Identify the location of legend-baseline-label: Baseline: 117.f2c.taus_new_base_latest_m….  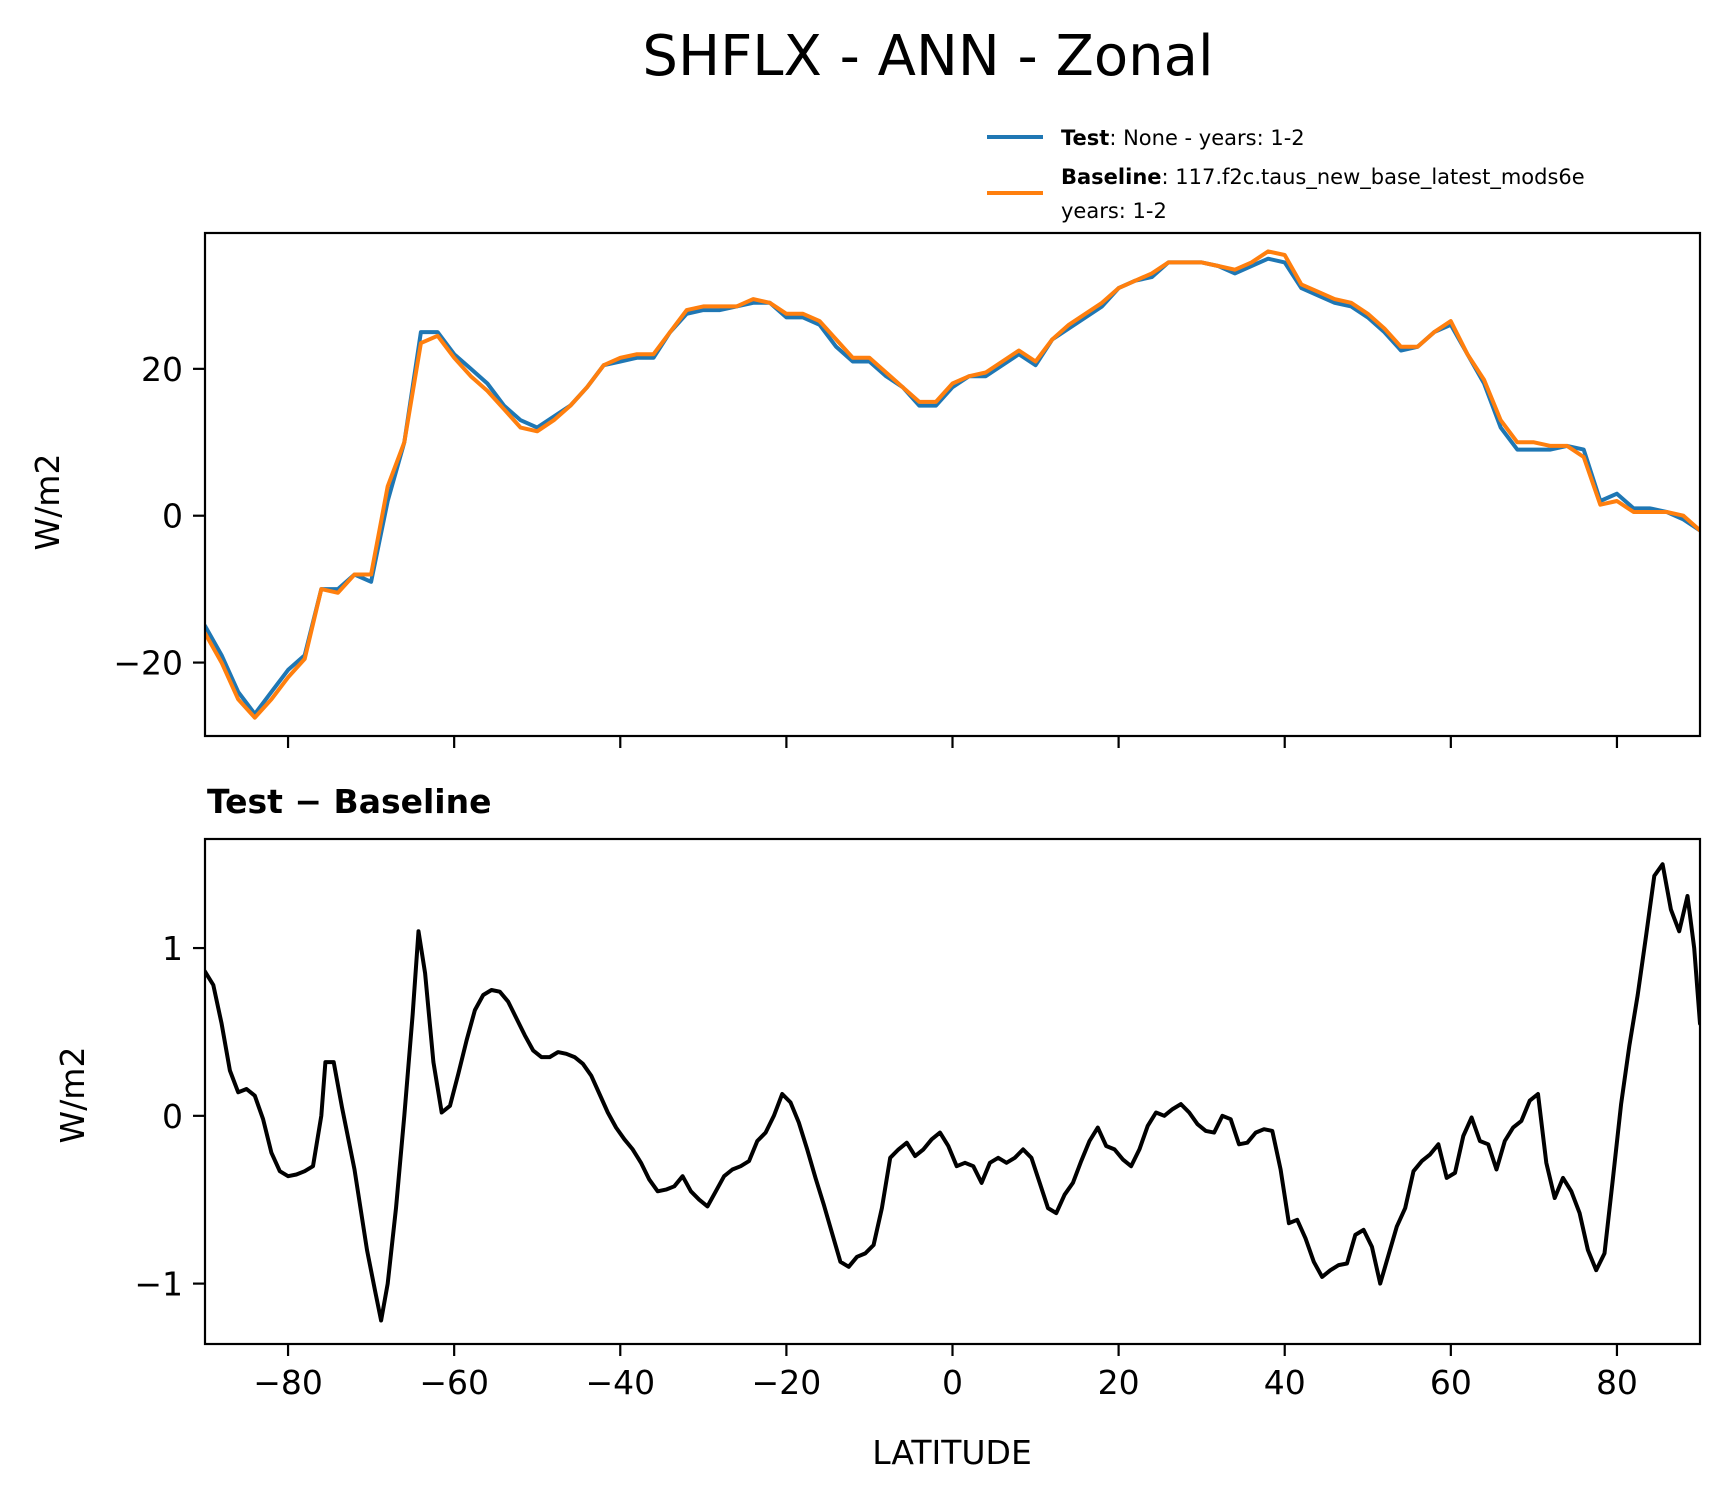
(1323, 177).